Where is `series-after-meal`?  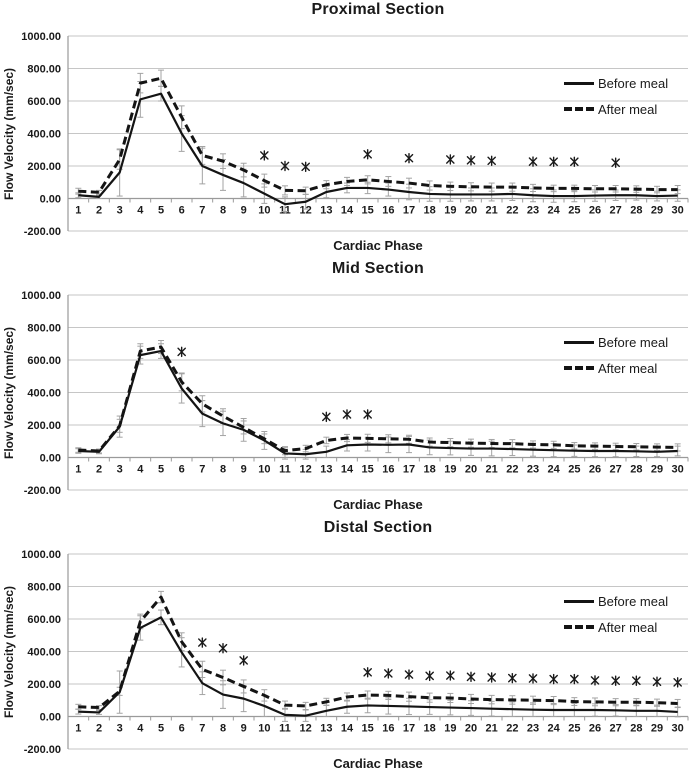 series-after-meal is located at coordinates (378, 135).